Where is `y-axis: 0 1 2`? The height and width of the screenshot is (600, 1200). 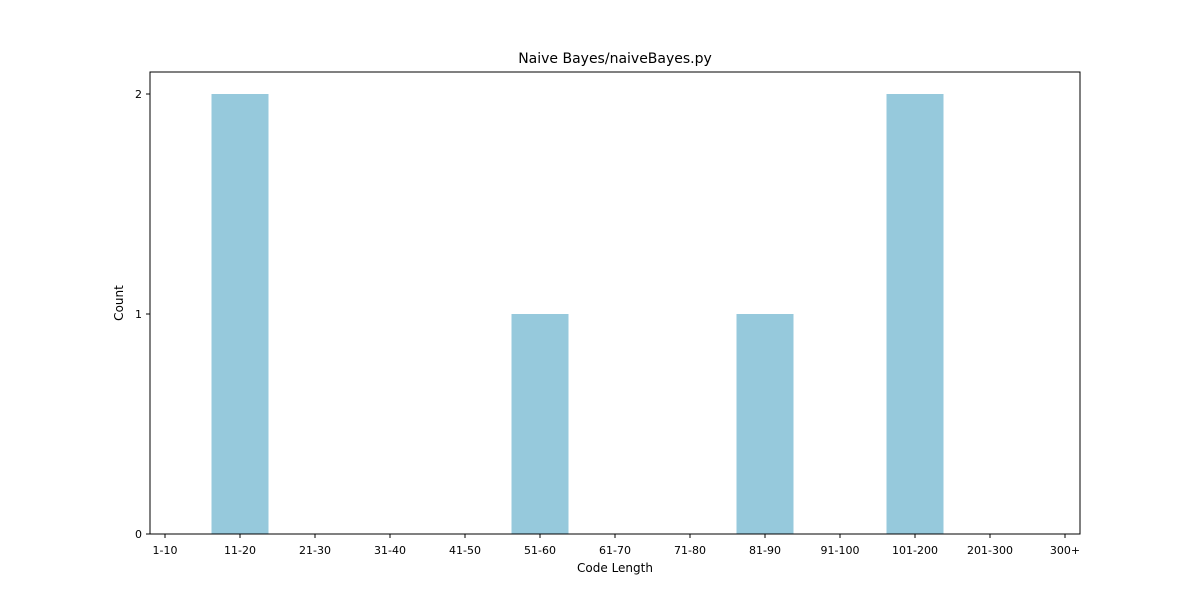 y-axis: 0 1 2 is located at coordinates (142, 314).